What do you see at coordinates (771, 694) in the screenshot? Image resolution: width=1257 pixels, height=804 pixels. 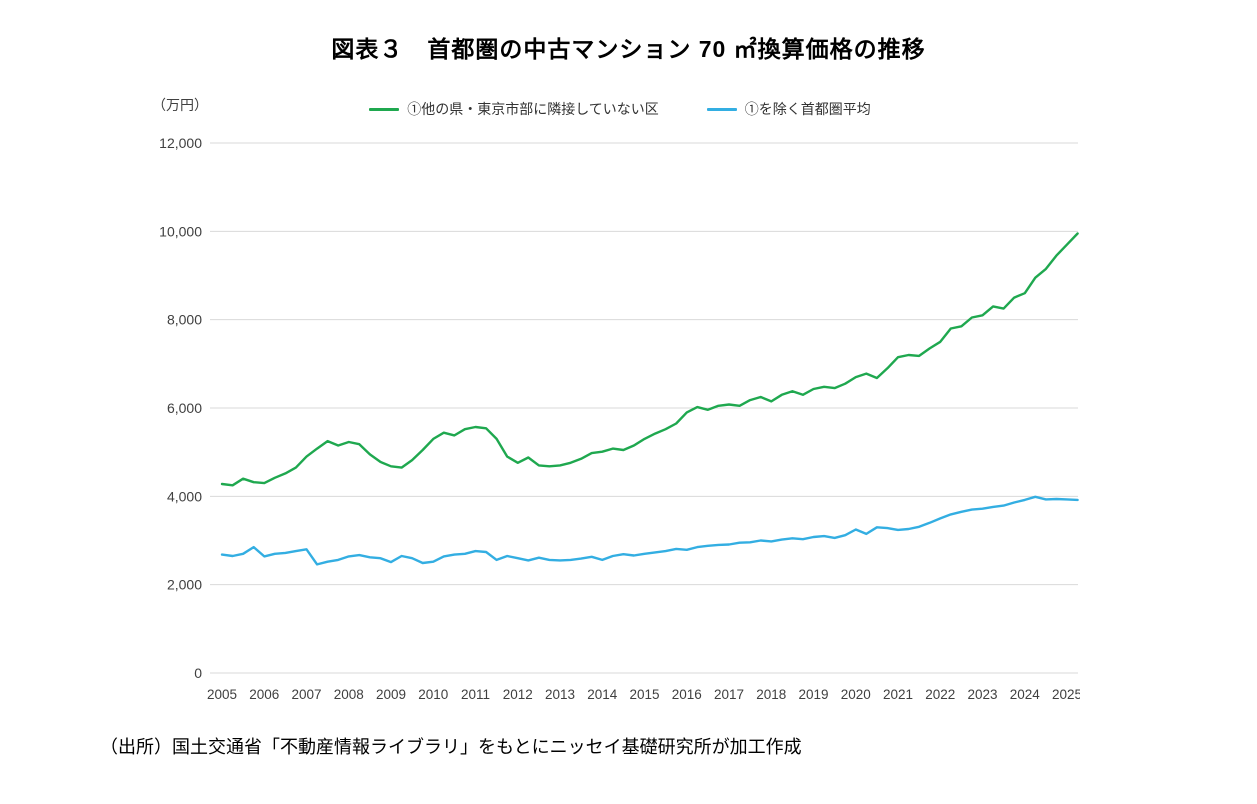 I see `x-axis-tick-label: 2018` at bounding box center [771, 694].